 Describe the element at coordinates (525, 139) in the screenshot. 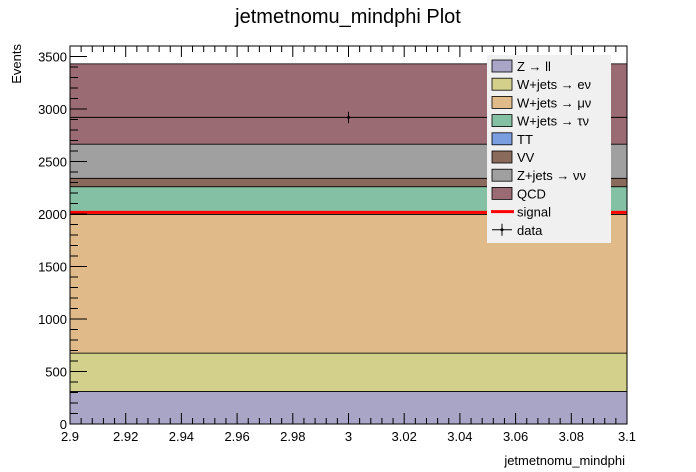

I see `legend-label-tt: TT` at that location.